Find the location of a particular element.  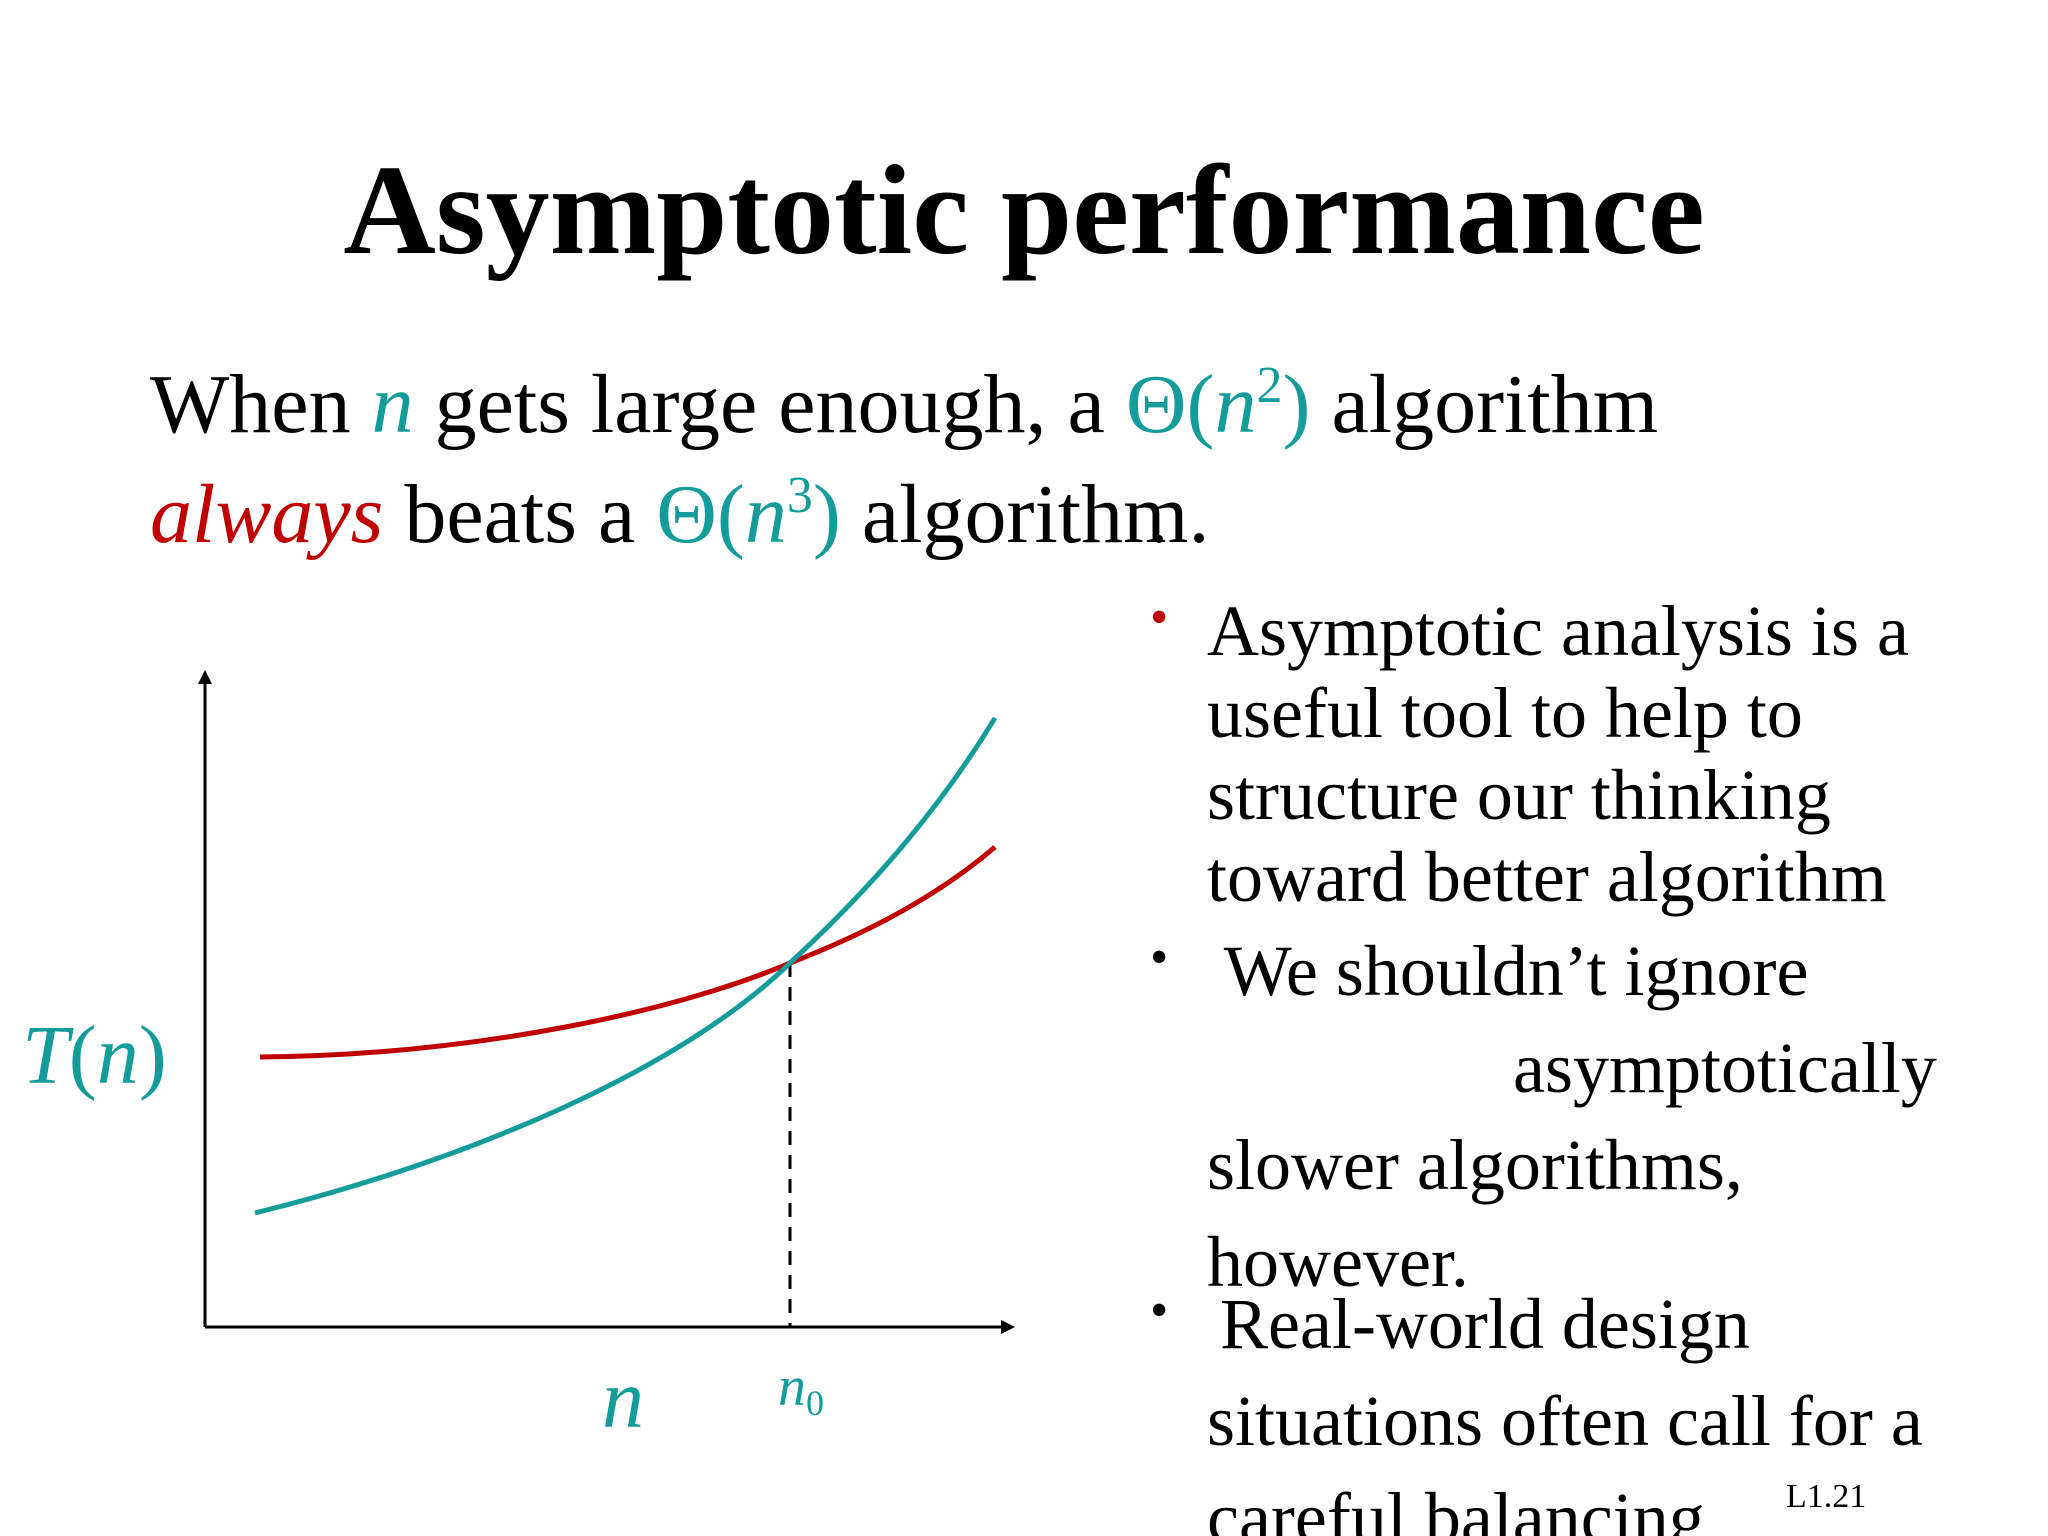

slide-title: Asymptotic performance is located at coordinates (1024, 210).